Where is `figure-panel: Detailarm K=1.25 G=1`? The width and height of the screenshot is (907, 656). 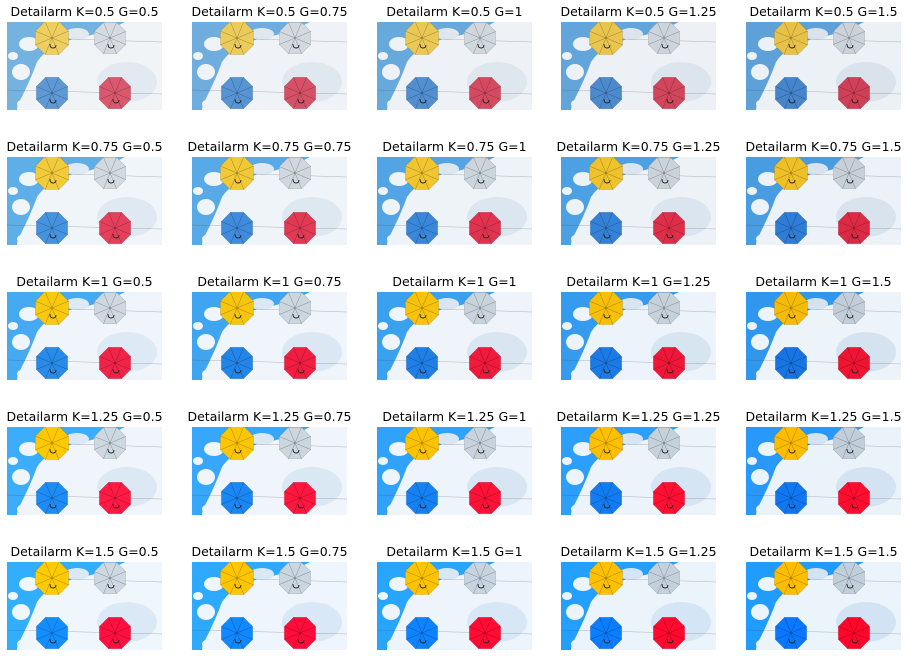 figure-panel: Detailarm K=1.25 G=1 is located at coordinates (454, 462).